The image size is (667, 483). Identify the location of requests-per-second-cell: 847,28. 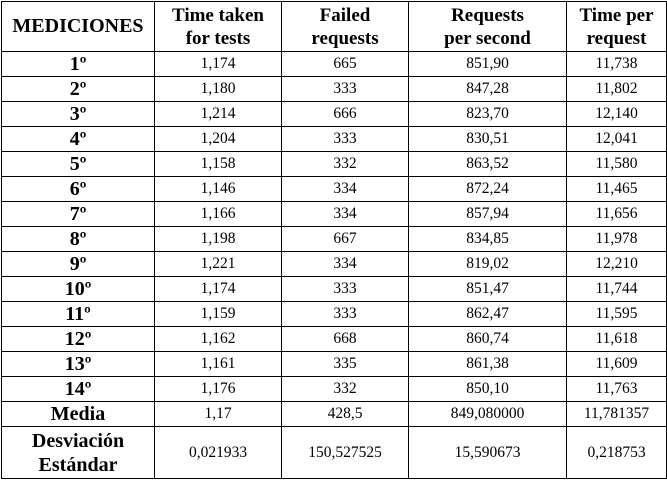
(487, 89).